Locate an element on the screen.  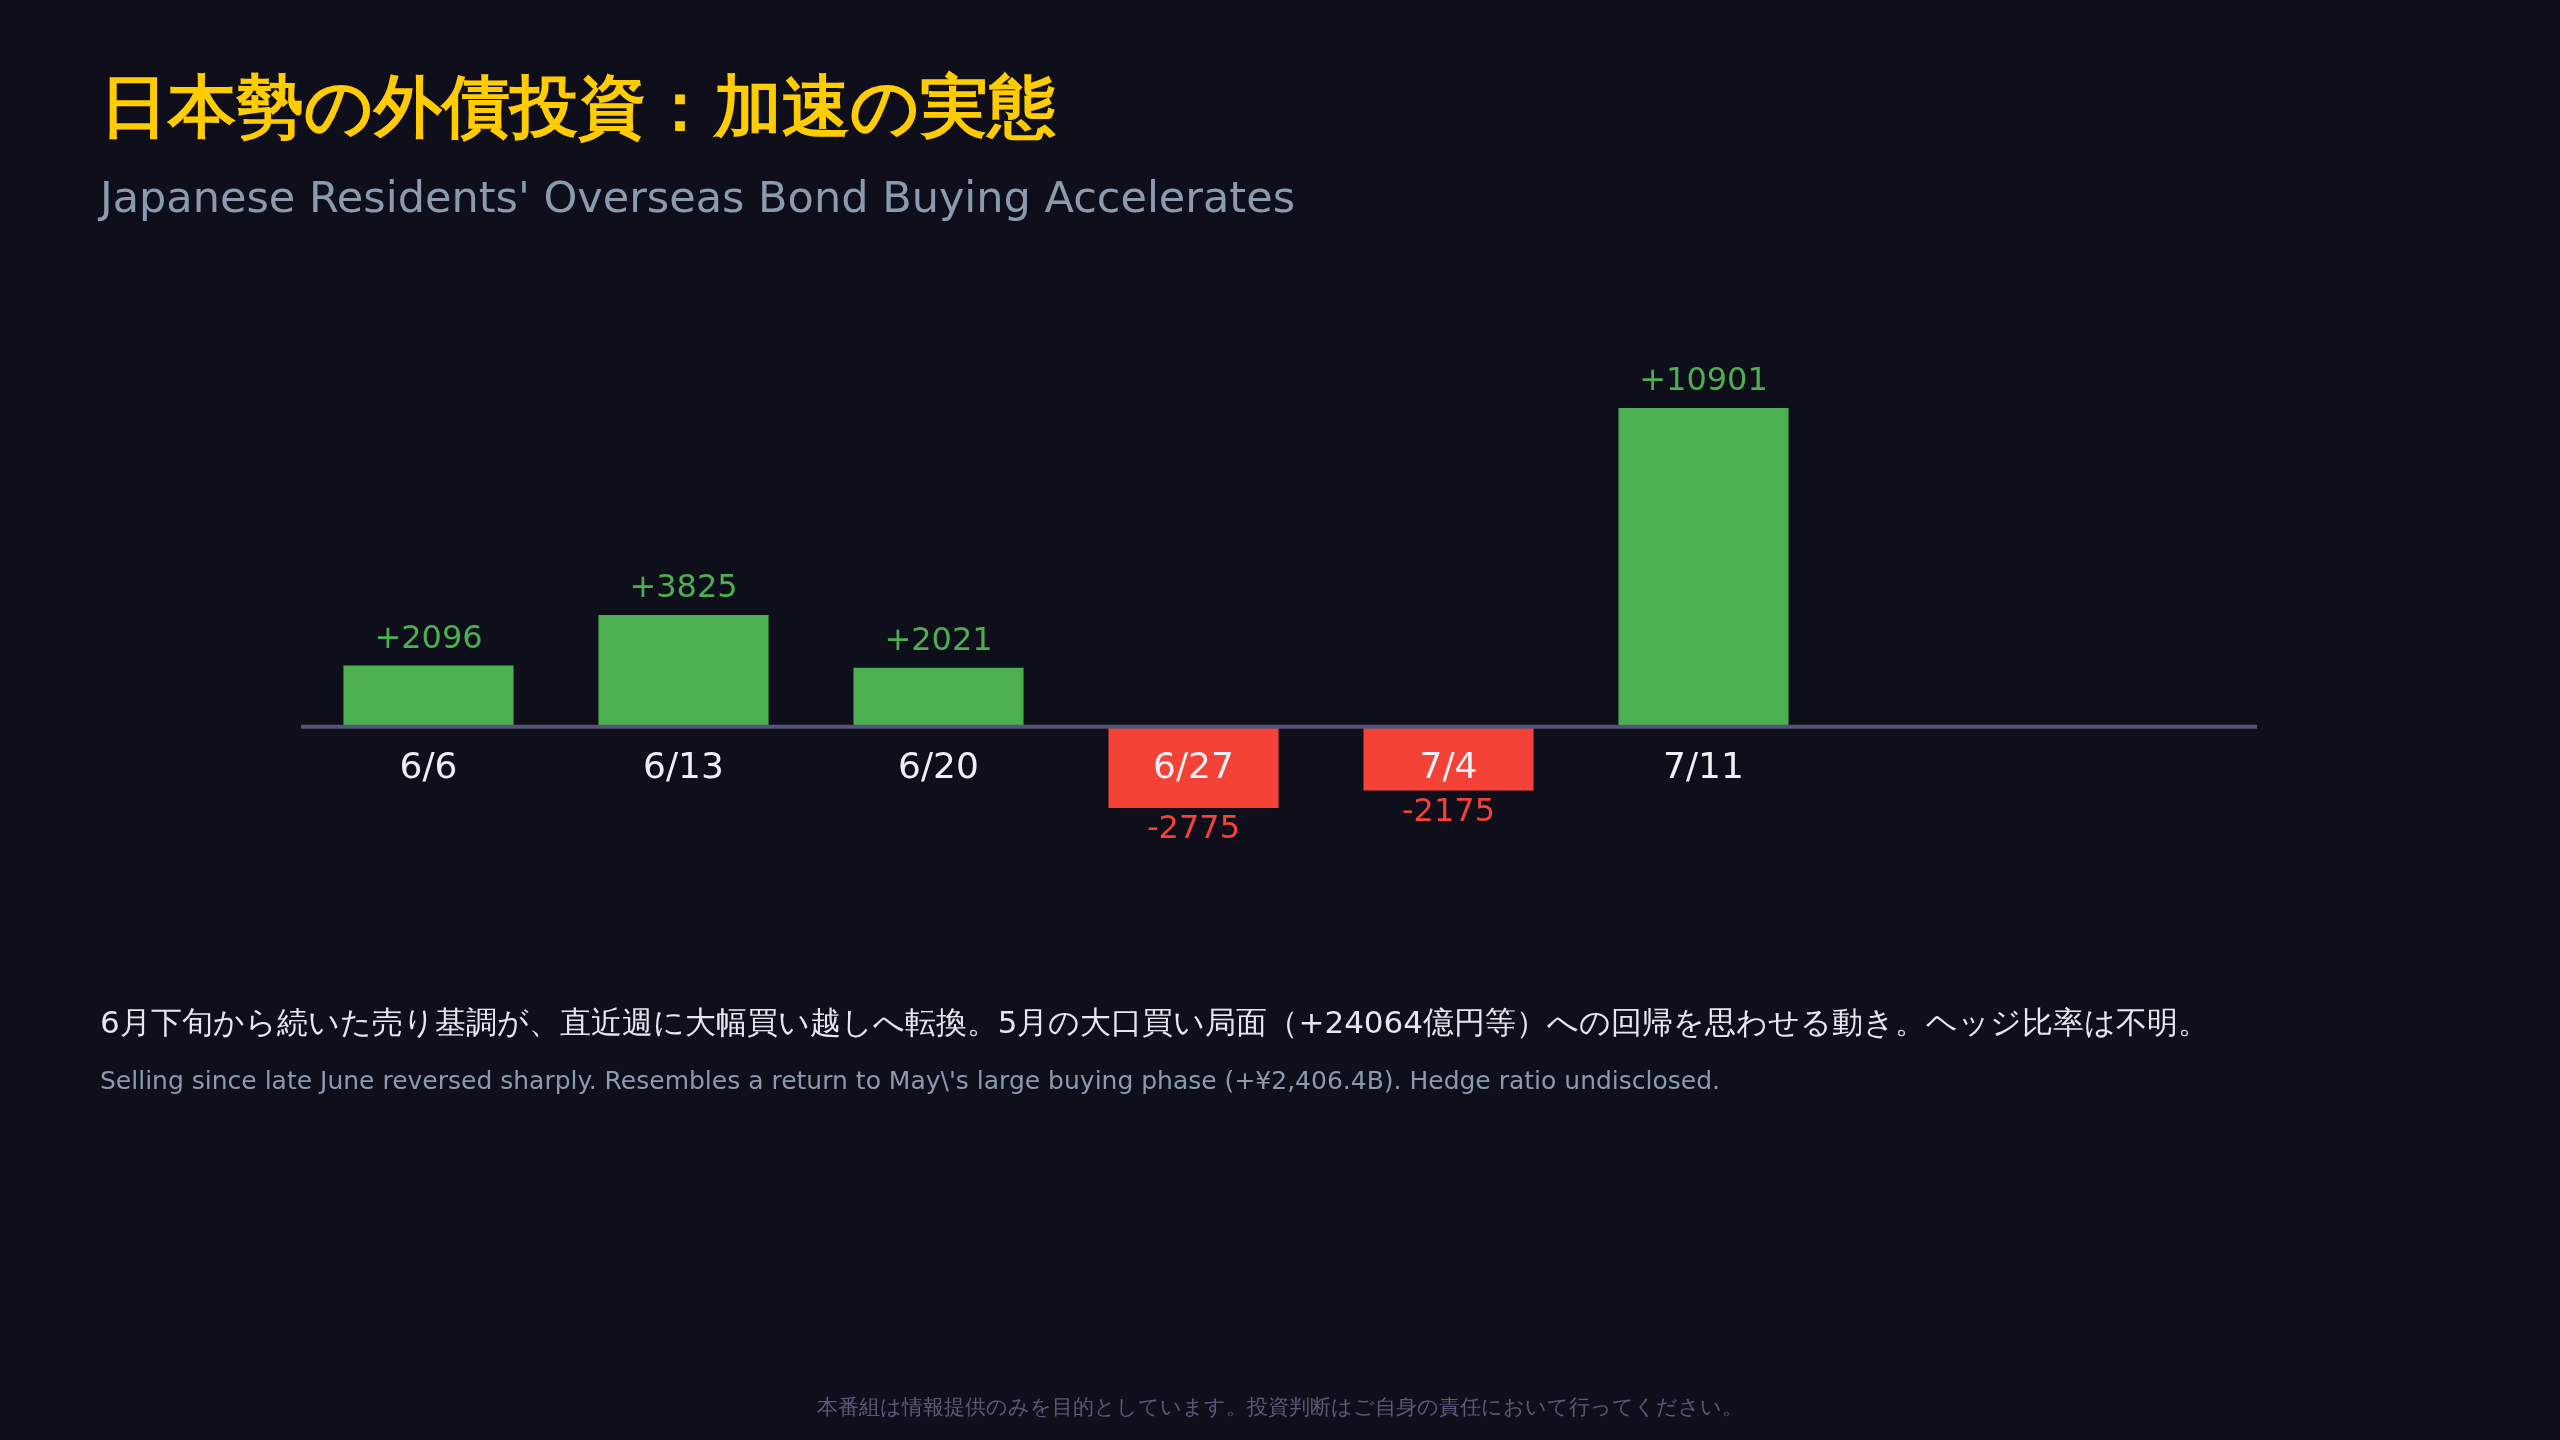
data-label: +10901 is located at coordinates (1703, 379).